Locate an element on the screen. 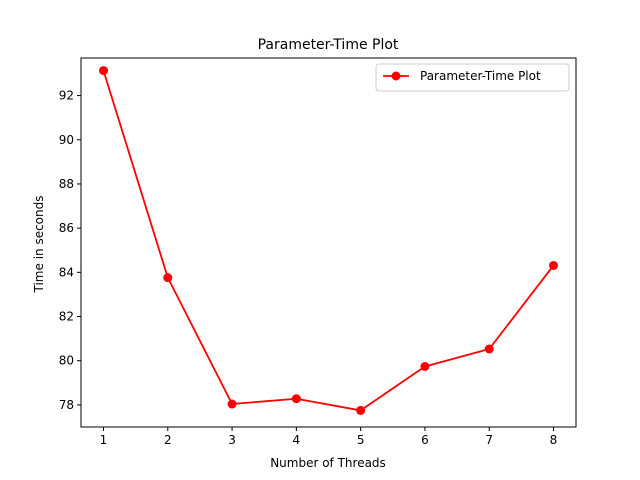 The height and width of the screenshot is (480, 640). legend-frame is located at coordinates (472, 77).